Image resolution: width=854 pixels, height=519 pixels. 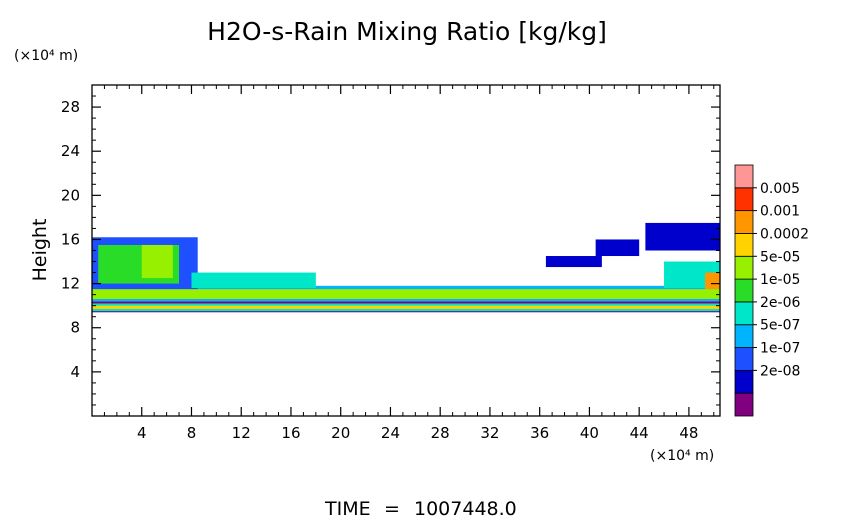 What do you see at coordinates (780, 257) in the screenshot?
I see `colorbar-label: 5e-05` at bounding box center [780, 257].